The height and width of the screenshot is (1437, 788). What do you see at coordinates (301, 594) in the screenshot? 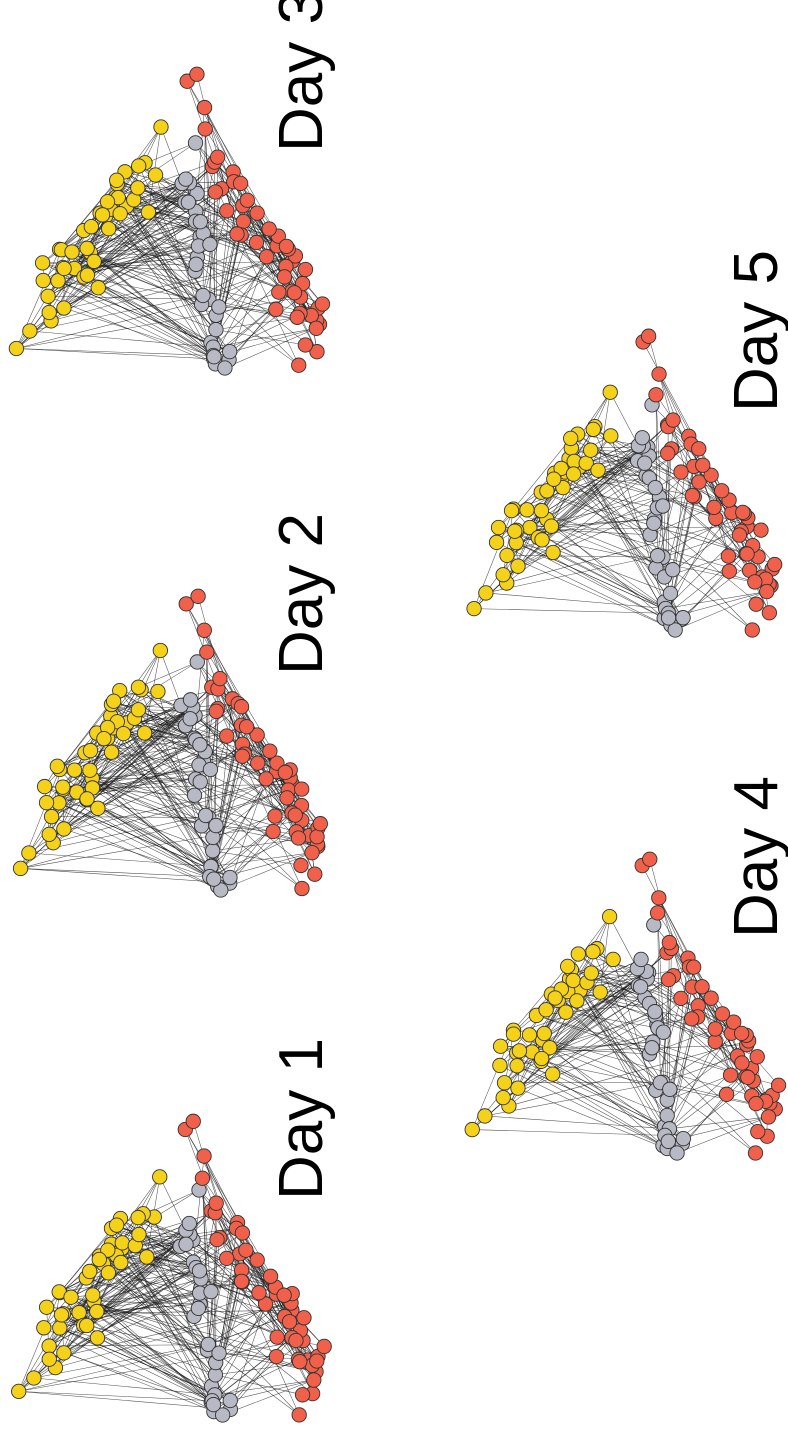
I see `day-label-2: Day 2` at bounding box center [301, 594].